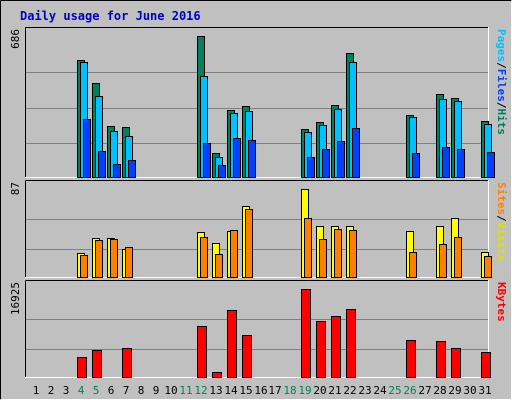 The width and height of the screenshot is (512, 400). Describe the element at coordinates (200, 390) in the screenshot. I see `day-label-12: 12` at that location.